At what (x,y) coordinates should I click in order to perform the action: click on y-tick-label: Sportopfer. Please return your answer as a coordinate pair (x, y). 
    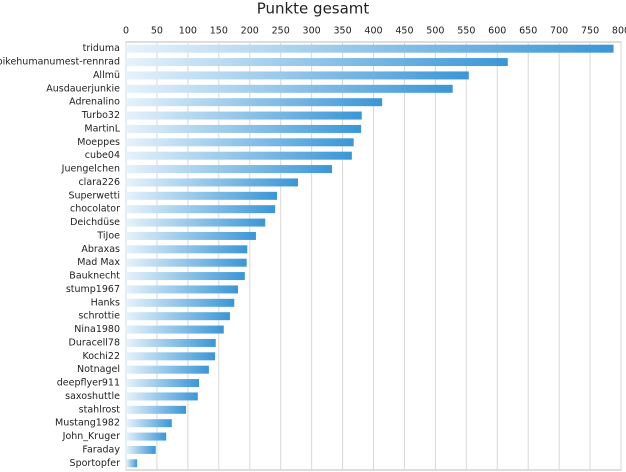
    Looking at the image, I should click on (95, 463).